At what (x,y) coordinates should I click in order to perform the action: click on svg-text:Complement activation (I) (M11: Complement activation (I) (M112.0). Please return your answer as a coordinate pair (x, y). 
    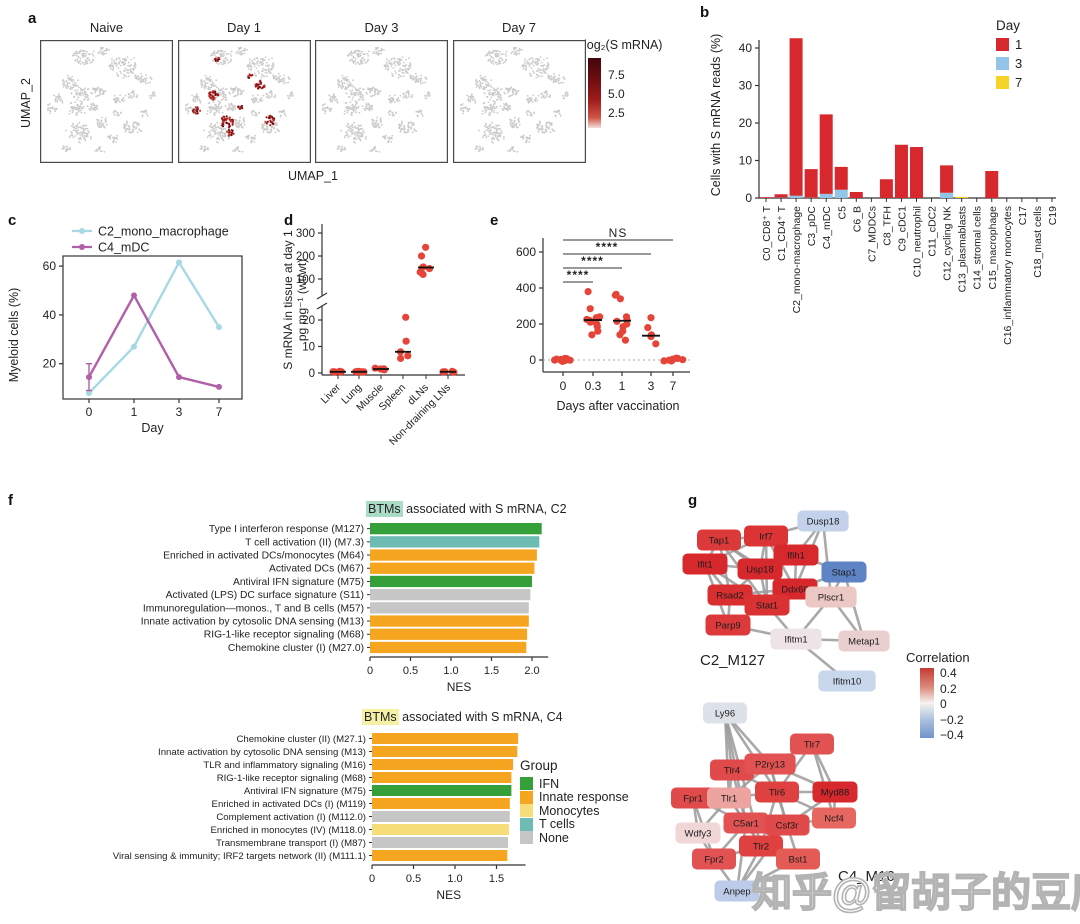
    Looking at the image, I should click on (291, 817).